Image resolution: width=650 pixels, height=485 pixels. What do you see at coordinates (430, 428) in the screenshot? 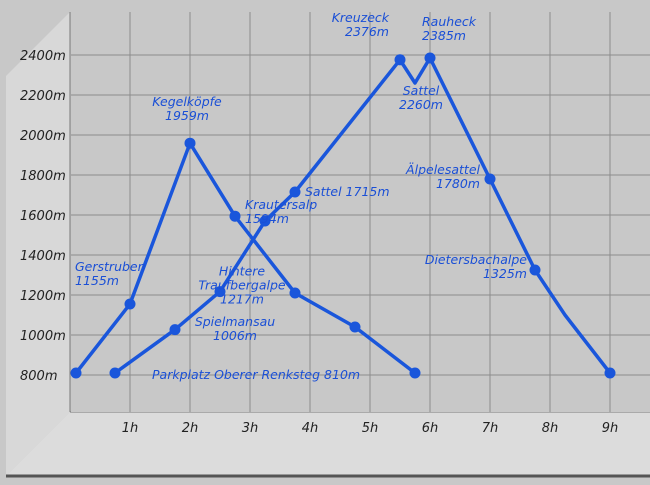
I see `x-tick-label: 6h` at bounding box center [430, 428].